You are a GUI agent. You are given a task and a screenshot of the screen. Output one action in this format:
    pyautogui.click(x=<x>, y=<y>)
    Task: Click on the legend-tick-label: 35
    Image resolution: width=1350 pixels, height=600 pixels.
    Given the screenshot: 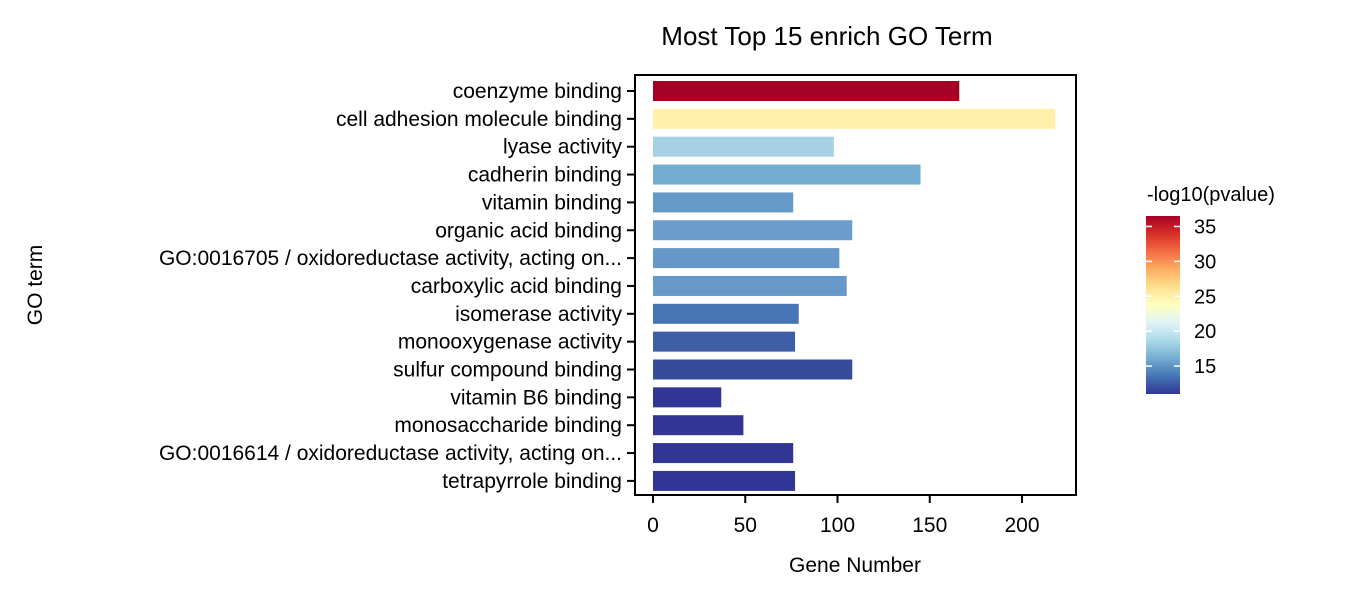 What is the action you would take?
    pyautogui.click(x=1205, y=227)
    